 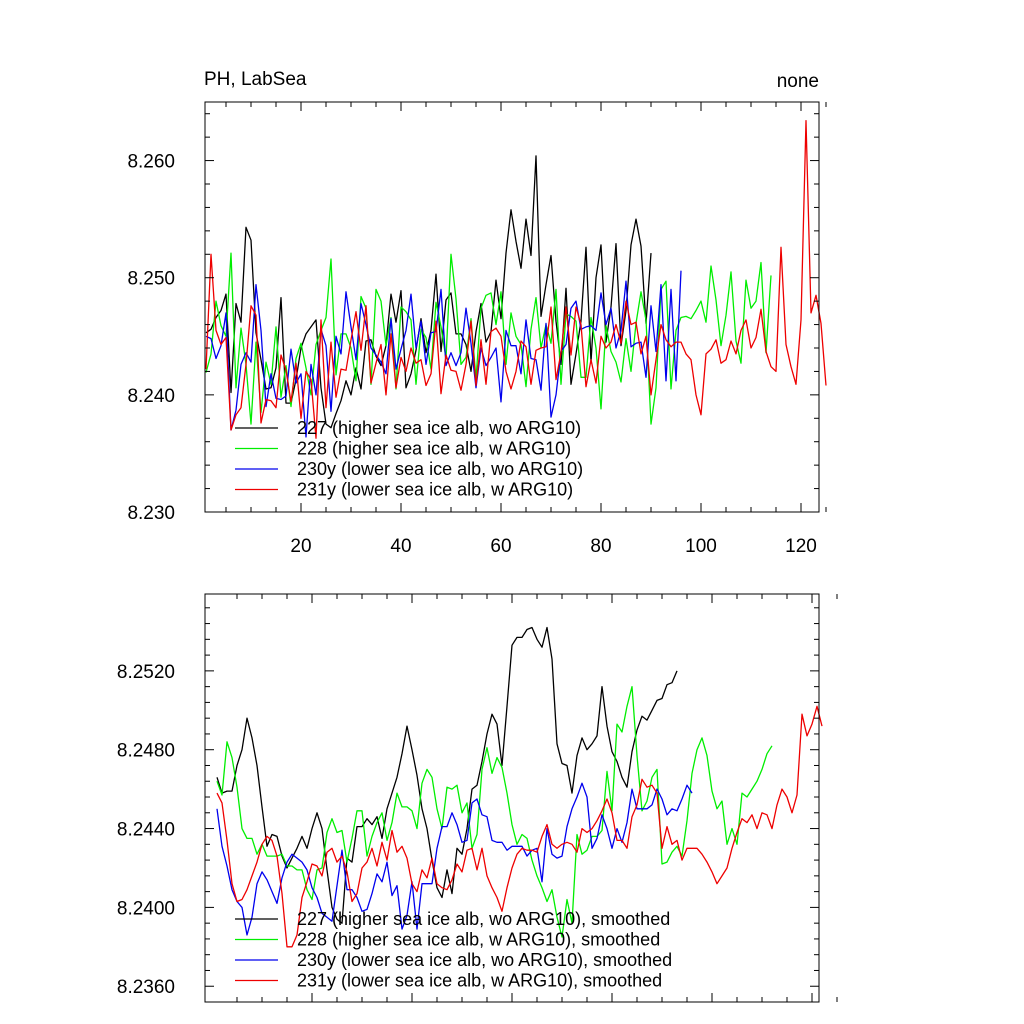 What do you see at coordinates (146, 987) in the screenshot?
I see `y-tick-label: 8.2360` at bounding box center [146, 987].